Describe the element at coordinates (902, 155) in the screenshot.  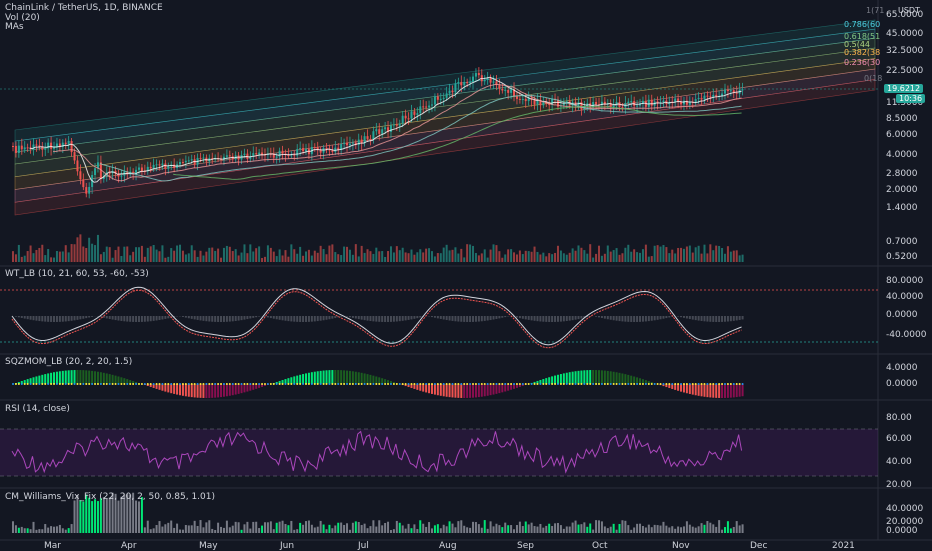
I see `price-tick: 4.0000` at that location.